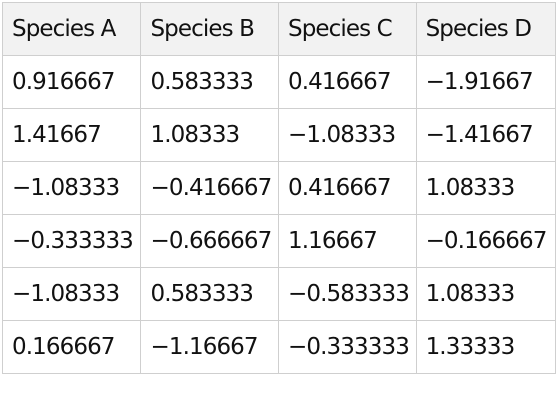  Describe the element at coordinates (485, 347) in the screenshot. I see `table-cell: 1.33333` at that location.